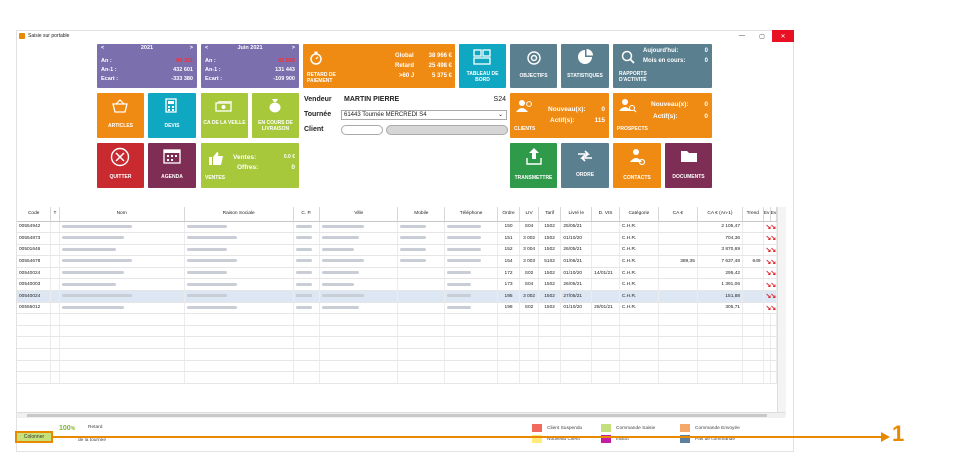 The image size is (957, 475). Describe the element at coordinates (664, 61) in the screenshot. I see `month-count-label: Mois en cours:` at that location.